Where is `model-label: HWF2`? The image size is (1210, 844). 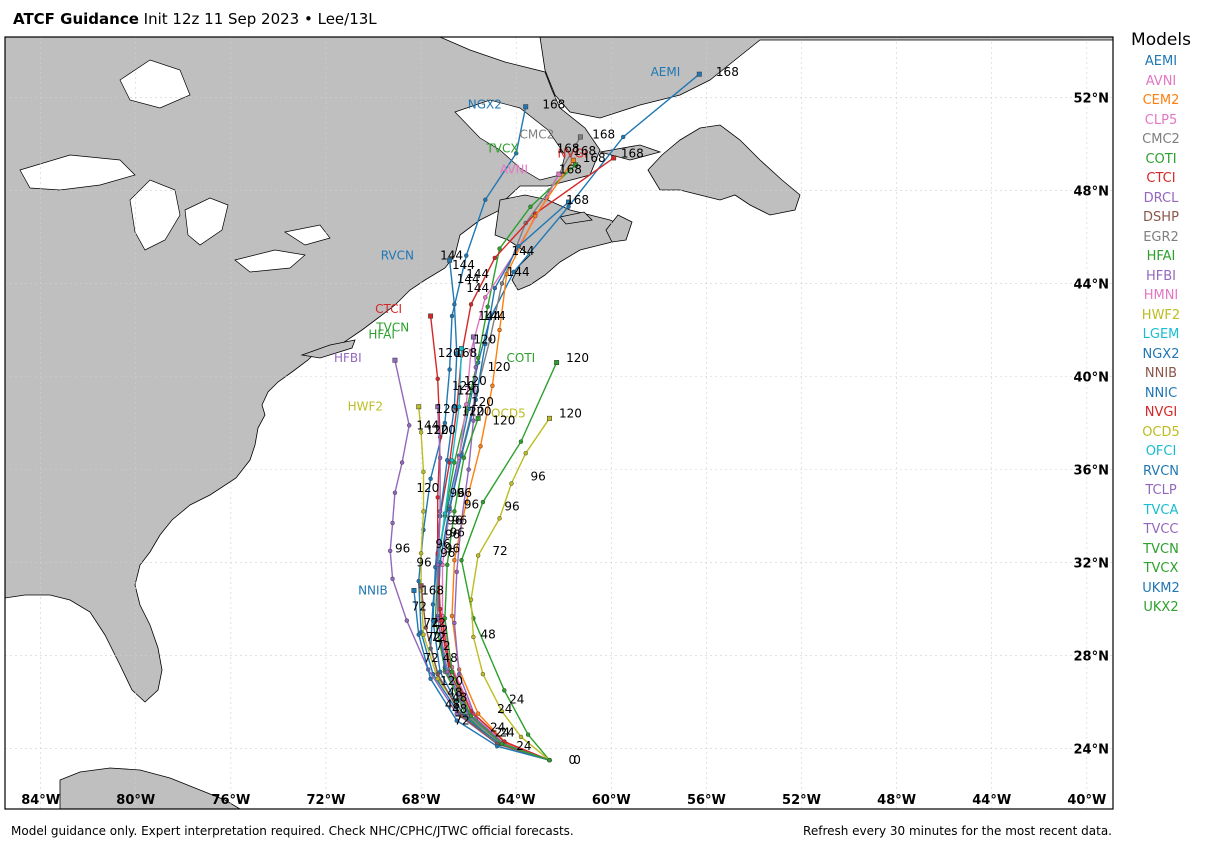
model-label: HWF2 is located at coordinates (365, 407).